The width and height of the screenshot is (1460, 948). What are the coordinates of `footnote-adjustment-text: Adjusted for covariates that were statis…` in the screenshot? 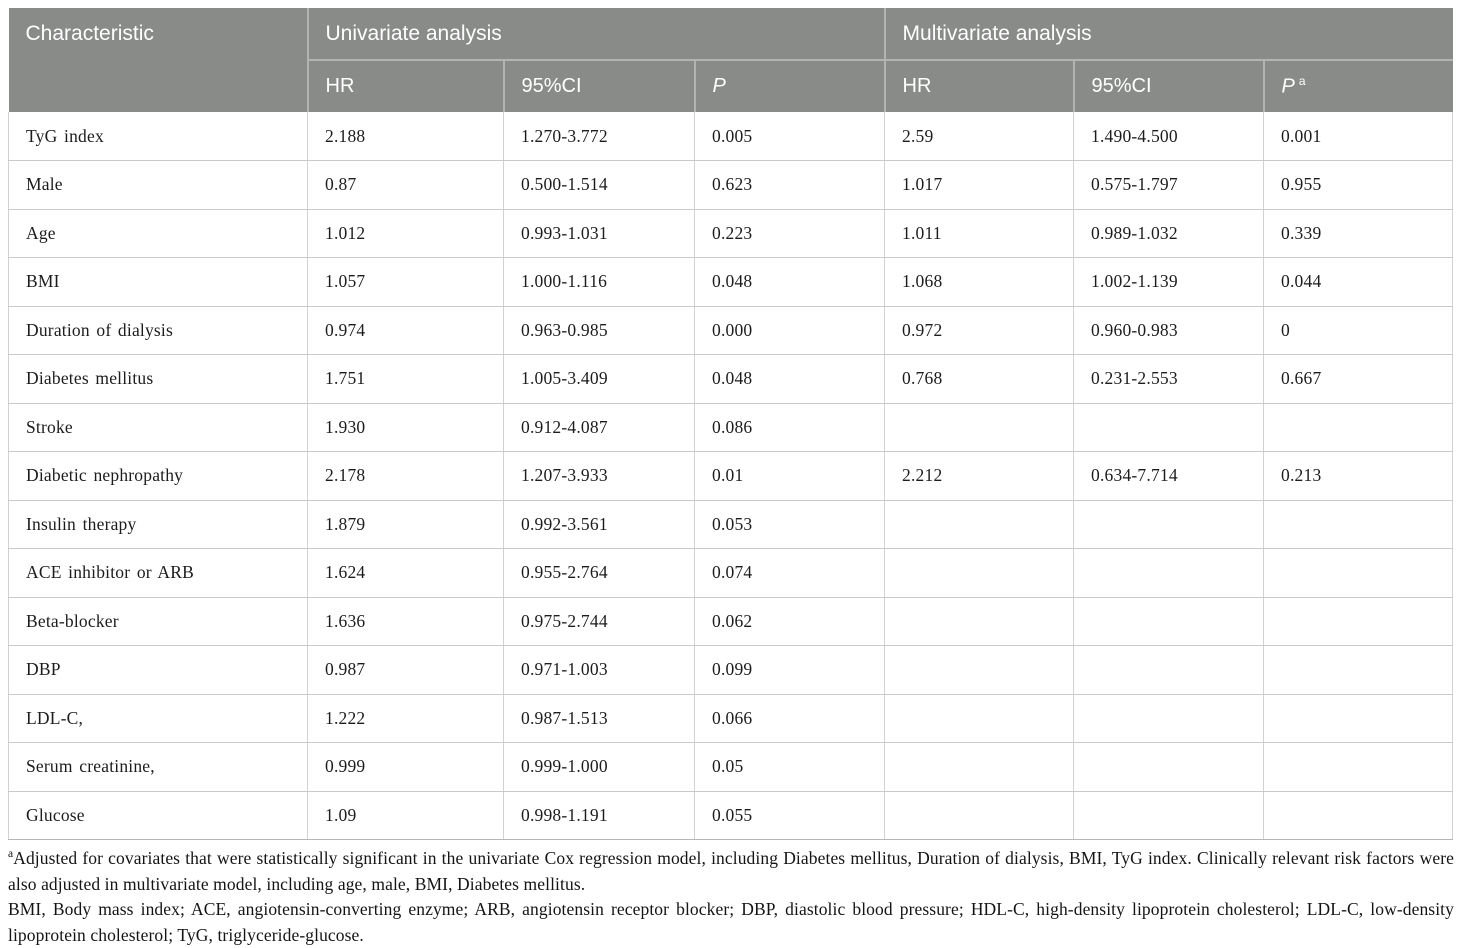 It's located at (731, 871).